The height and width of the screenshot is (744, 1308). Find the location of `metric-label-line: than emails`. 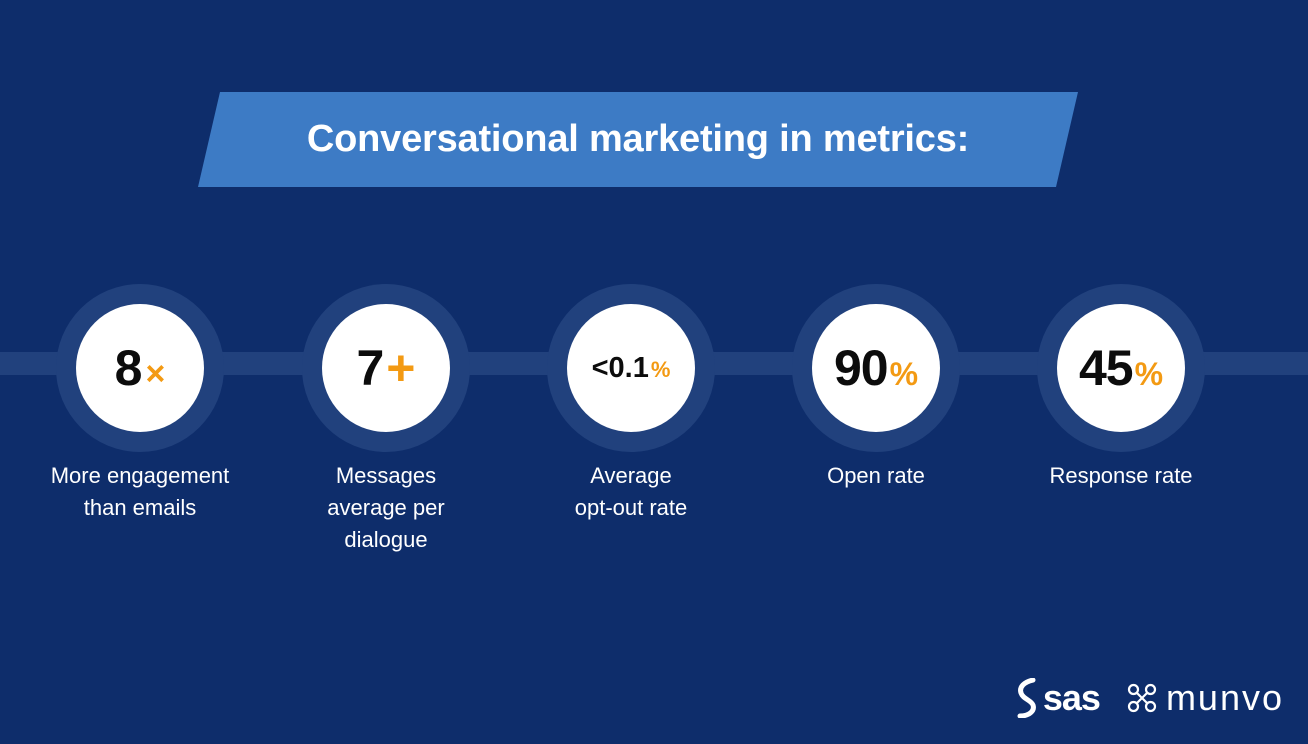

metric-label-line: than emails is located at coordinates (140, 507).